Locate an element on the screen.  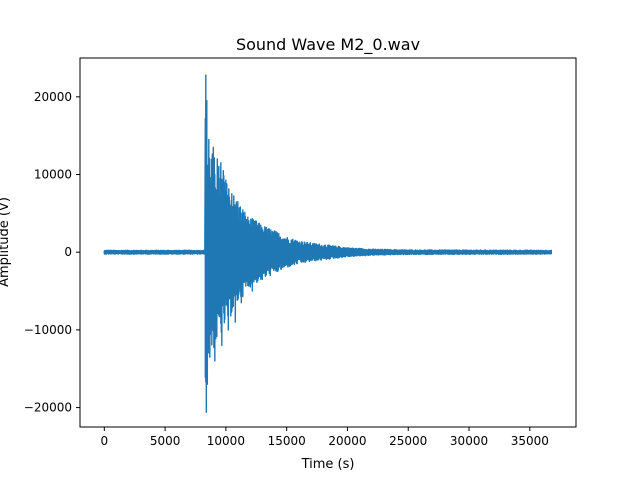
y-tick-label: −20000 is located at coordinates (48, 408).